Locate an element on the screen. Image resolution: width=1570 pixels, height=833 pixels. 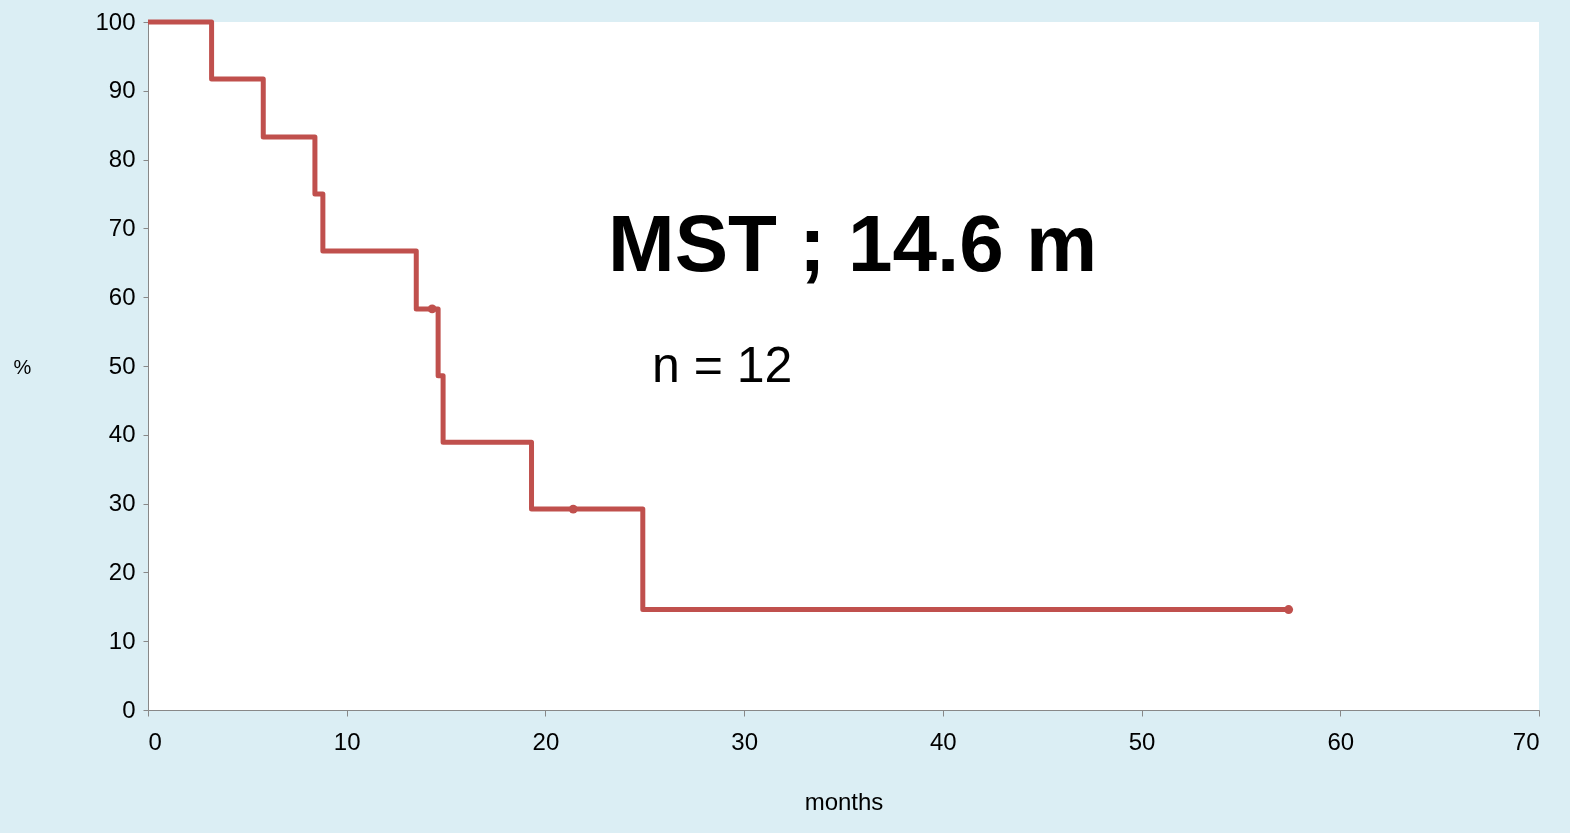
x-tick-label: 10 is located at coordinates (347, 741).